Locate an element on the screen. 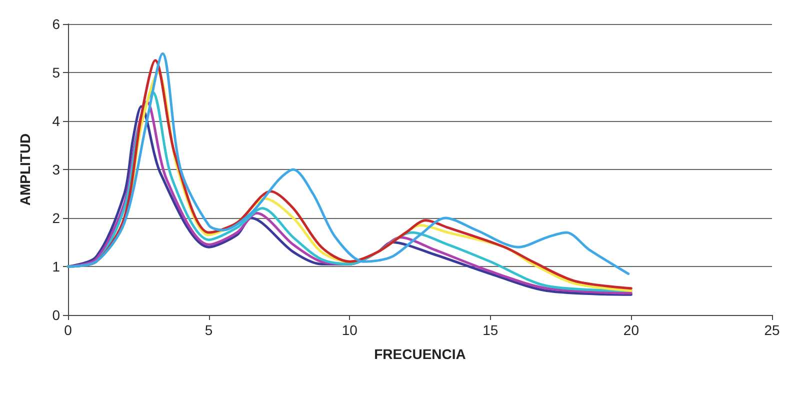  y-tick-label: 6 is located at coordinates (56, 24).